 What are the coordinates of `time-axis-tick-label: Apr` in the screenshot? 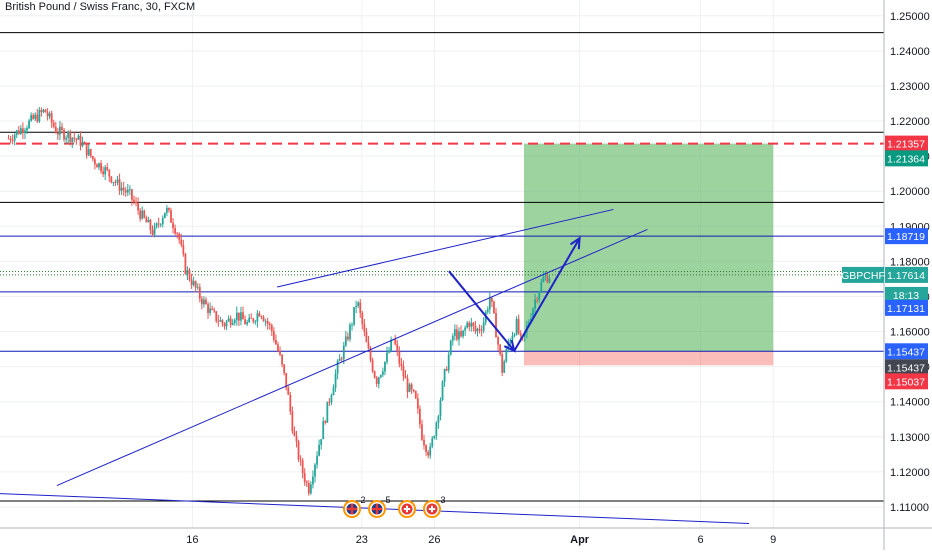 It's located at (580, 540).